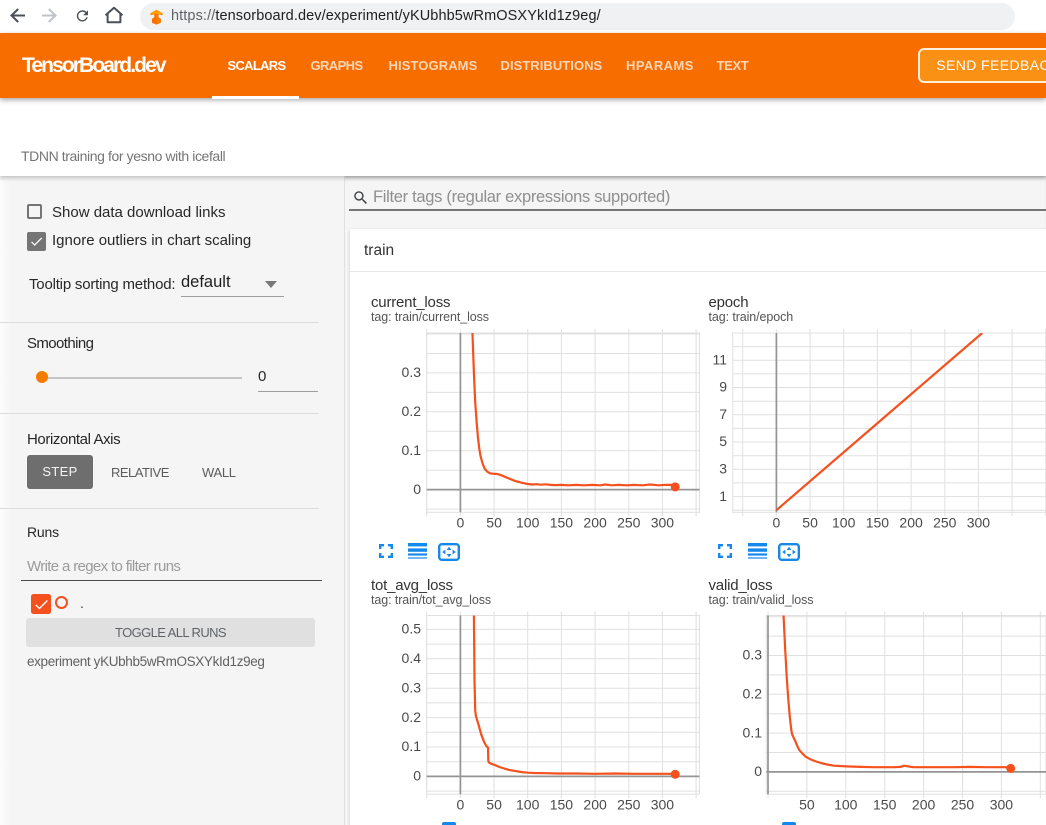  What do you see at coordinates (412, 629) in the screenshot?
I see `svg-text: 0.5` at bounding box center [412, 629].